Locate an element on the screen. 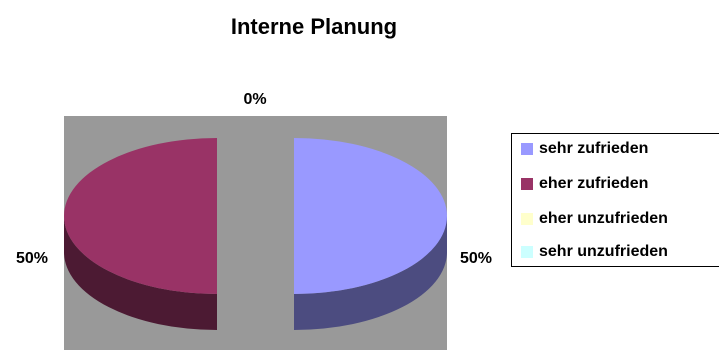 The height and width of the screenshot is (350, 719). legend-label: sehr zufrieden is located at coordinates (594, 148).